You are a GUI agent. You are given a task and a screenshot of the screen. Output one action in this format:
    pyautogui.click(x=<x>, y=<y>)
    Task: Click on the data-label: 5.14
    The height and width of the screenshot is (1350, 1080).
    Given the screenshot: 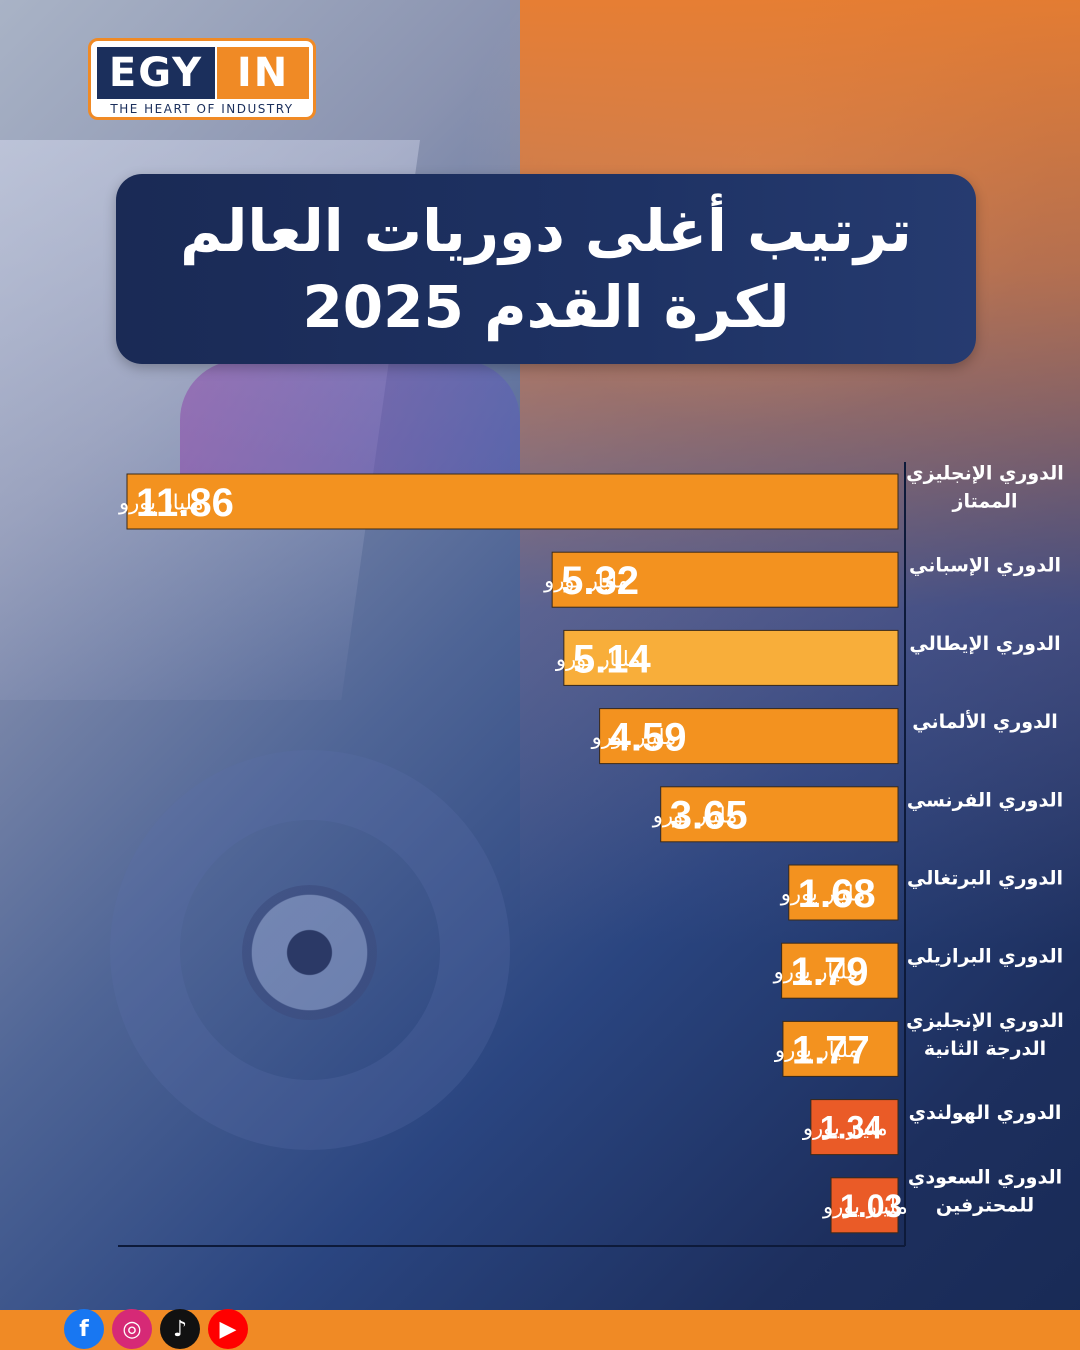 What is the action you would take?
    pyautogui.click(x=612, y=659)
    